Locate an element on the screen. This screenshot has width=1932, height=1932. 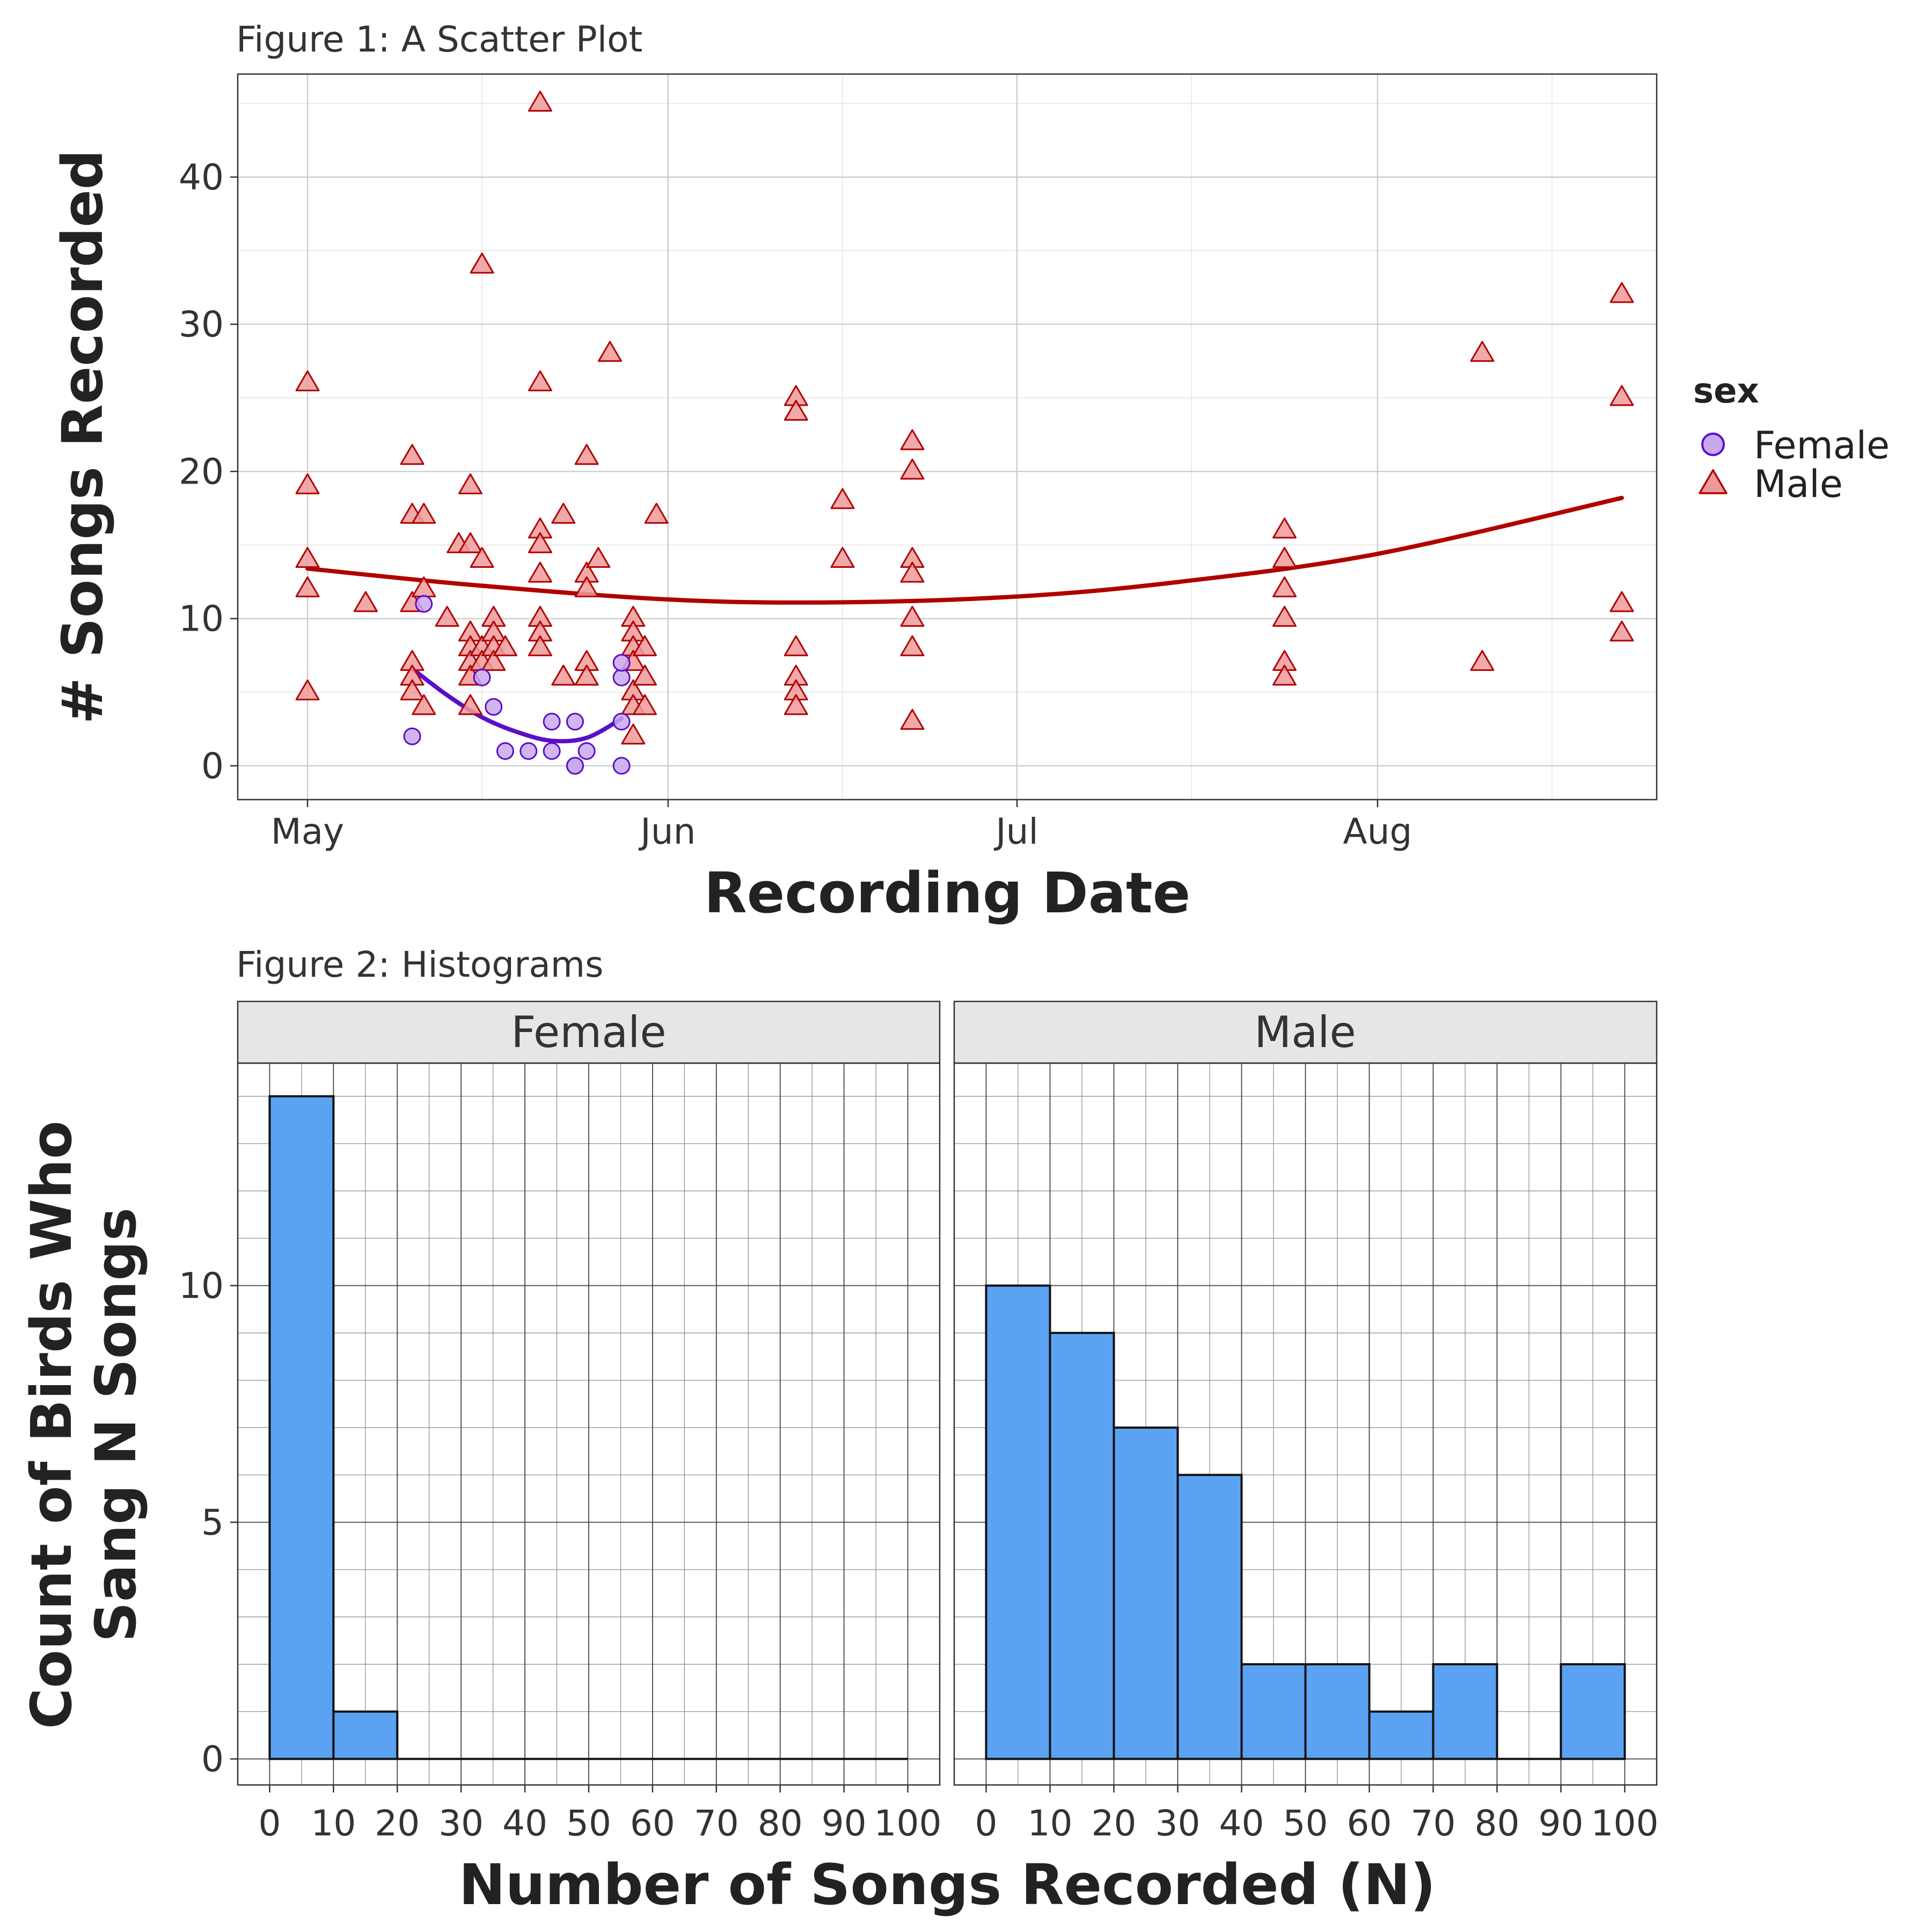
y-tick-label: 40 is located at coordinates (201, 177).